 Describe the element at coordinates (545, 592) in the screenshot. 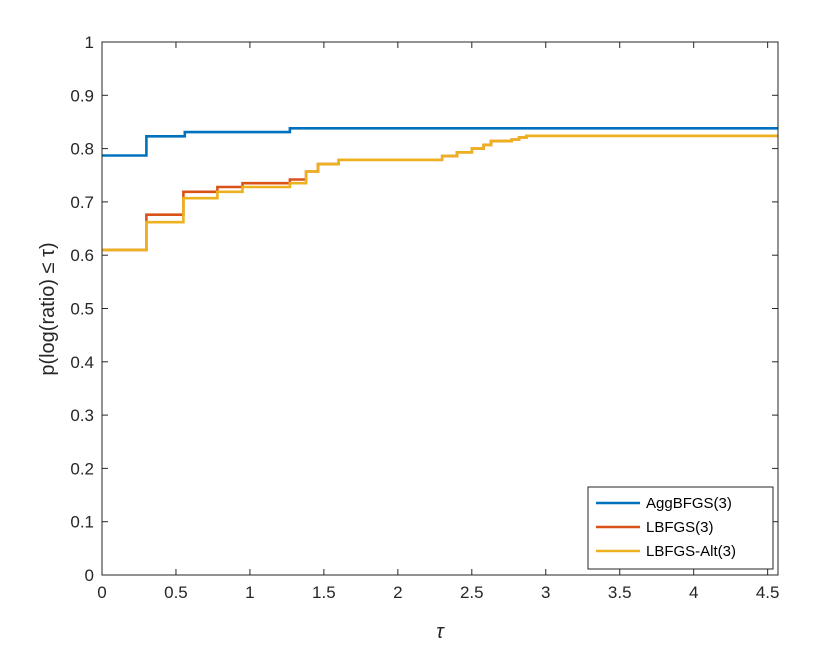

I see `x-tick-label: 3` at that location.